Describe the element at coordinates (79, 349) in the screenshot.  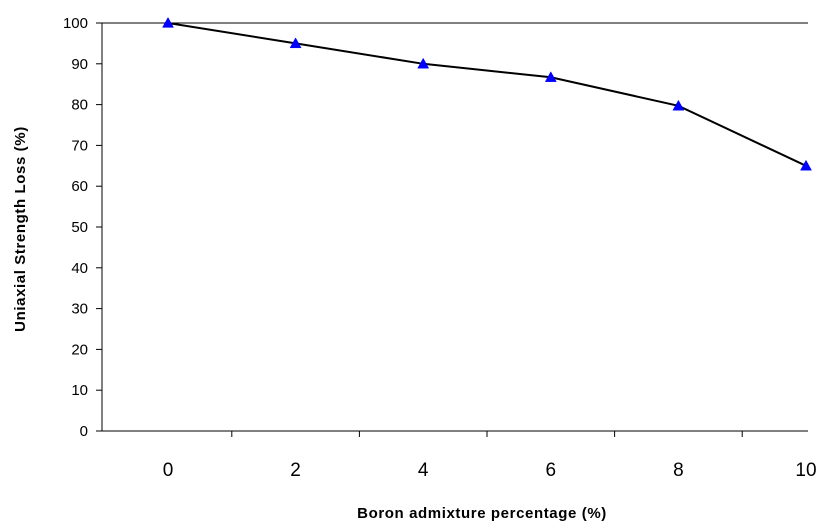
I see `y-tick-label: 20` at that location.